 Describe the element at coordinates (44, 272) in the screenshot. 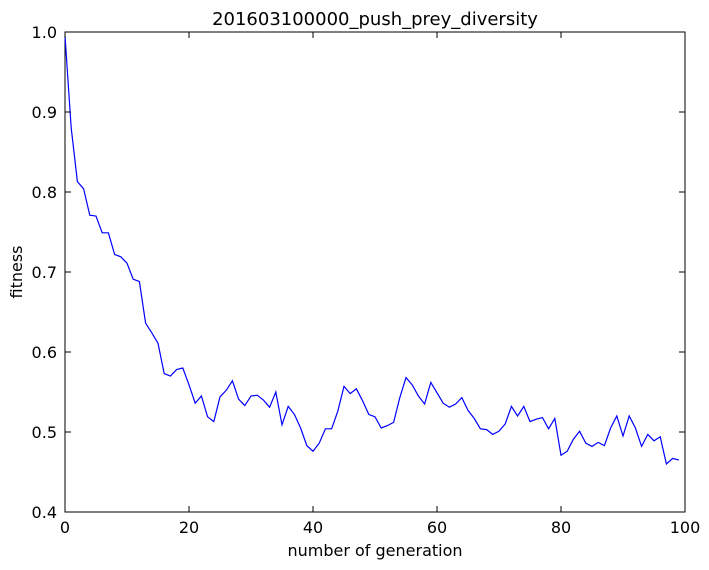

I see `y-tick-label: 0.7` at that location.